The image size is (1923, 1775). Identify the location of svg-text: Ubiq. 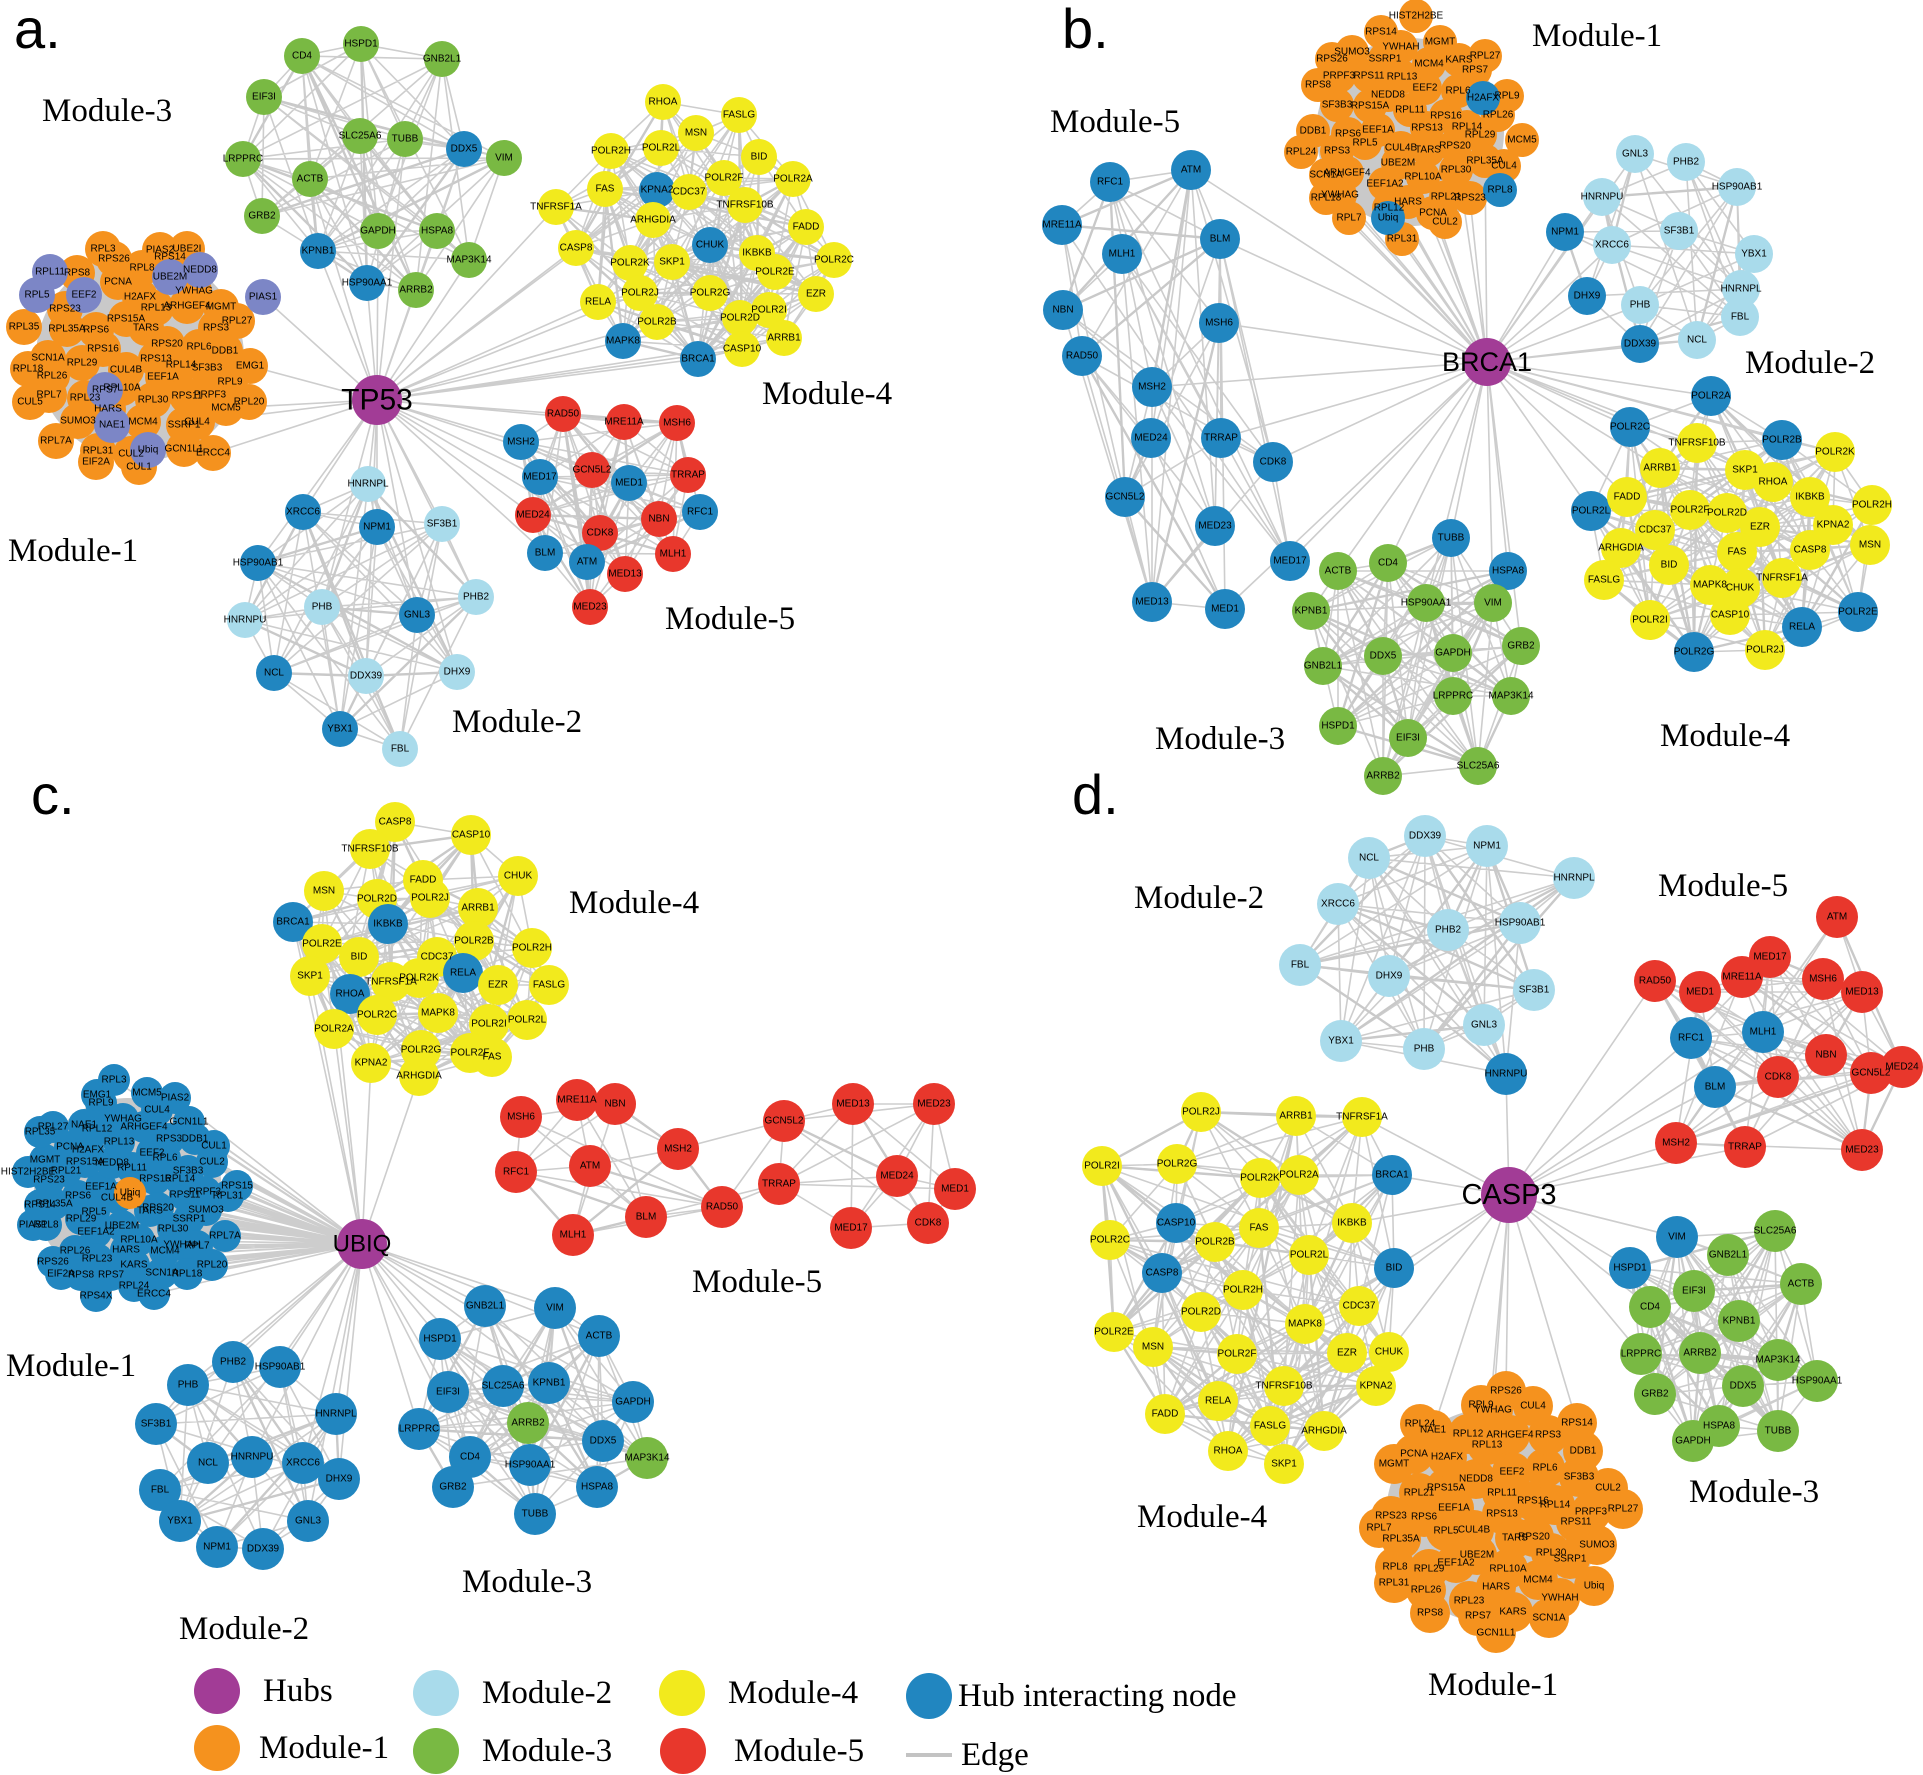
(148, 450).